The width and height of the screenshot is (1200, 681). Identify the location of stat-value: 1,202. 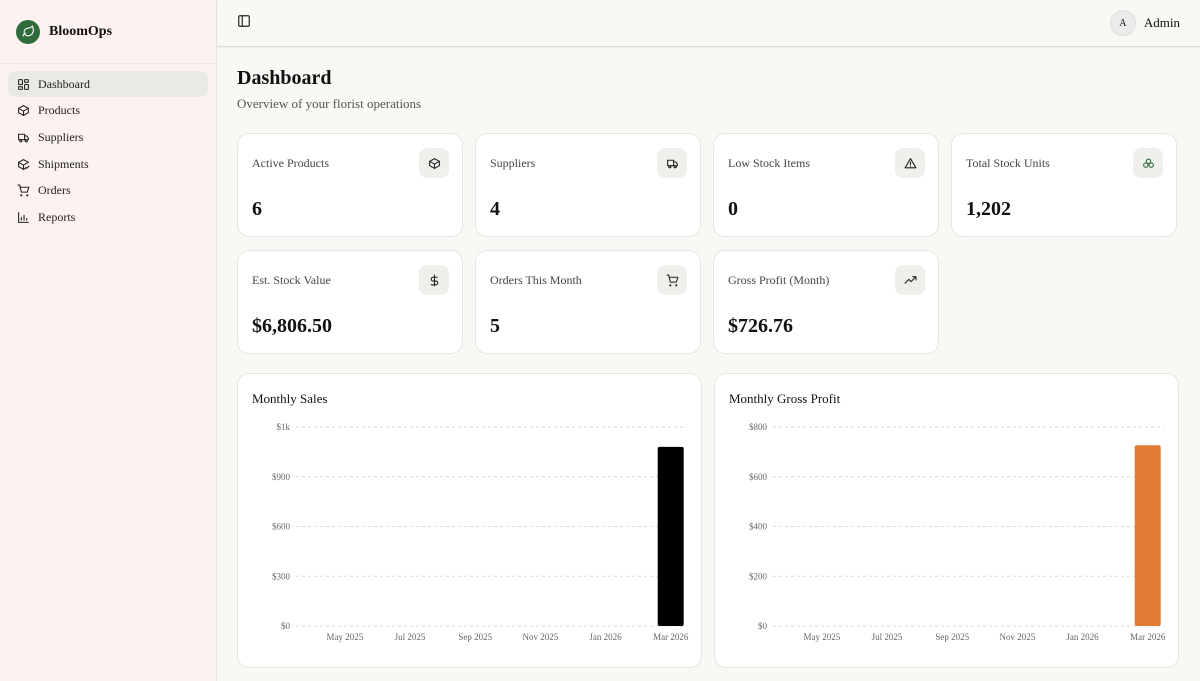
(988, 209).